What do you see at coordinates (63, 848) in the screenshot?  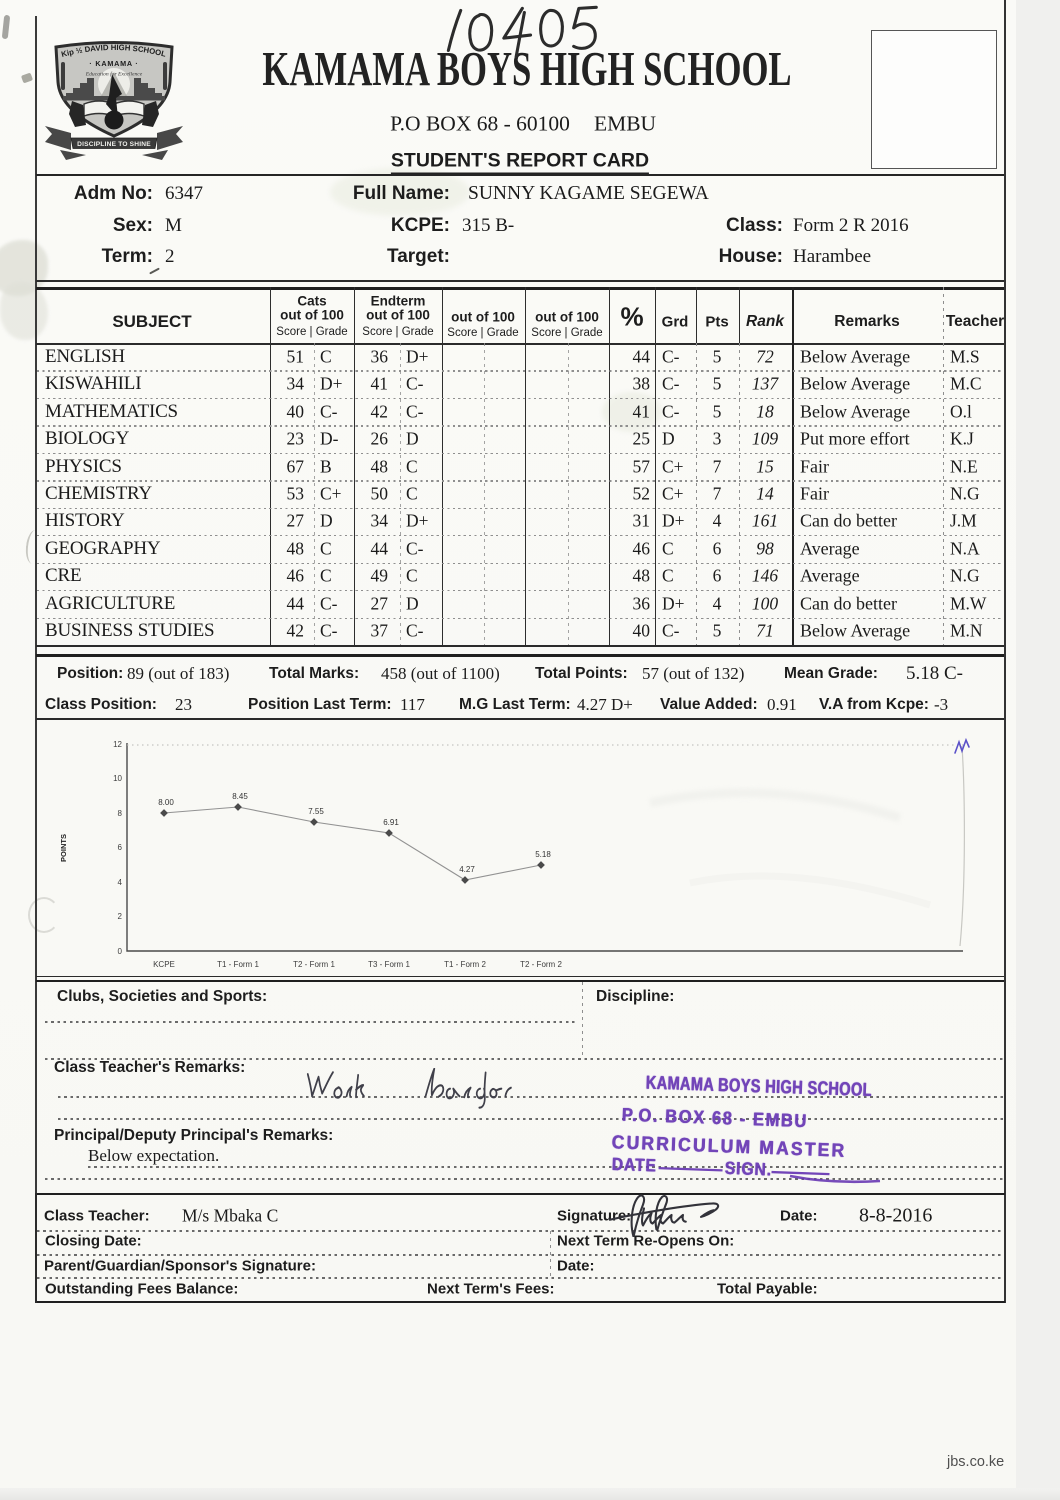 I see `svg-text: POINTS` at bounding box center [63, 848].